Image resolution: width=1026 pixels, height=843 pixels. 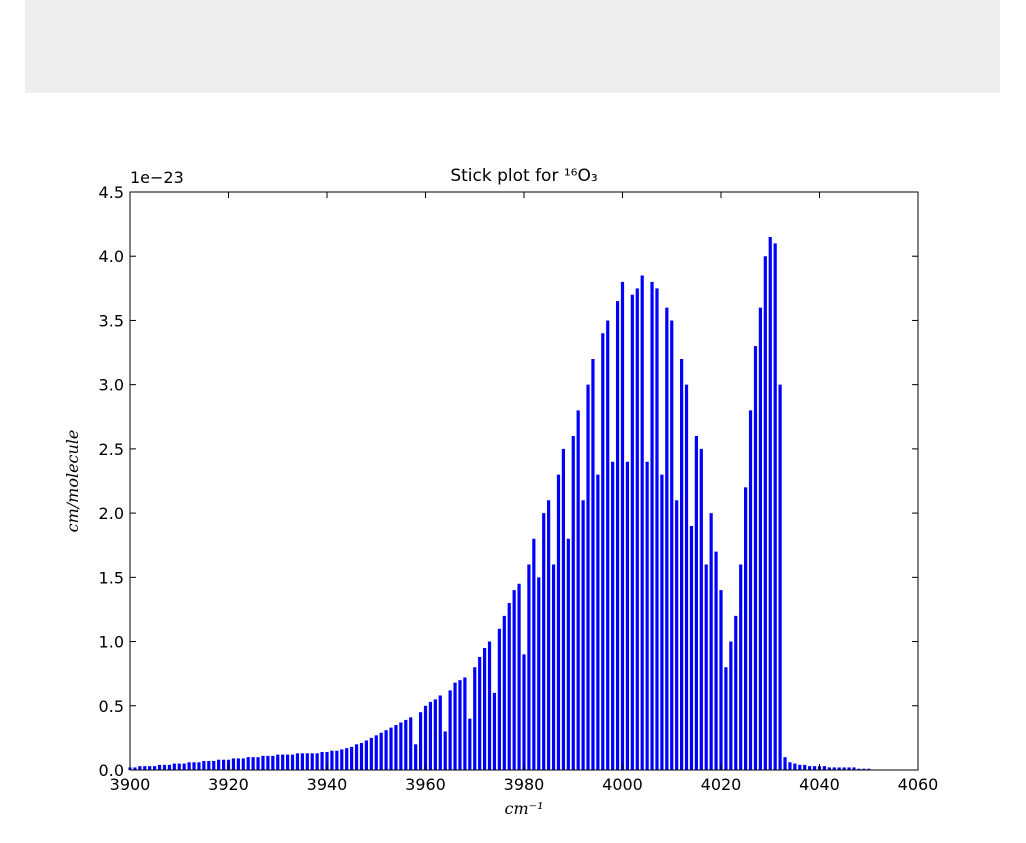 I want to click on y-tick-label: 1.5, so click(x=111, y=577).